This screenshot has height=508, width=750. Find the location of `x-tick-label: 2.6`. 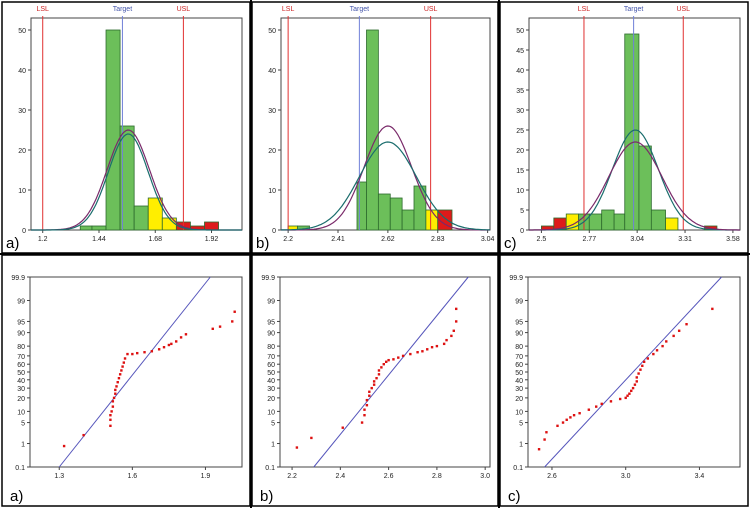

x-tick-label: 2.6 is located at coordinates (552, 476).